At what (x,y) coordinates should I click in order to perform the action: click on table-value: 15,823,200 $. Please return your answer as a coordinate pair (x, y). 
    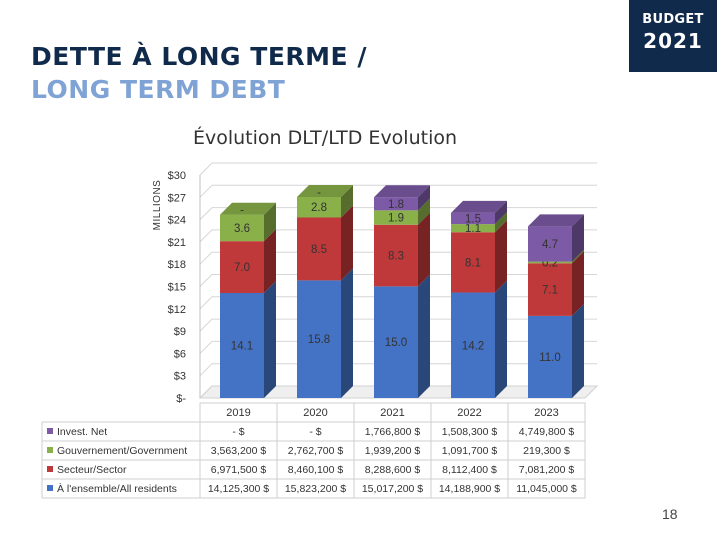
    Looking at the image, I should click on (315, 489).